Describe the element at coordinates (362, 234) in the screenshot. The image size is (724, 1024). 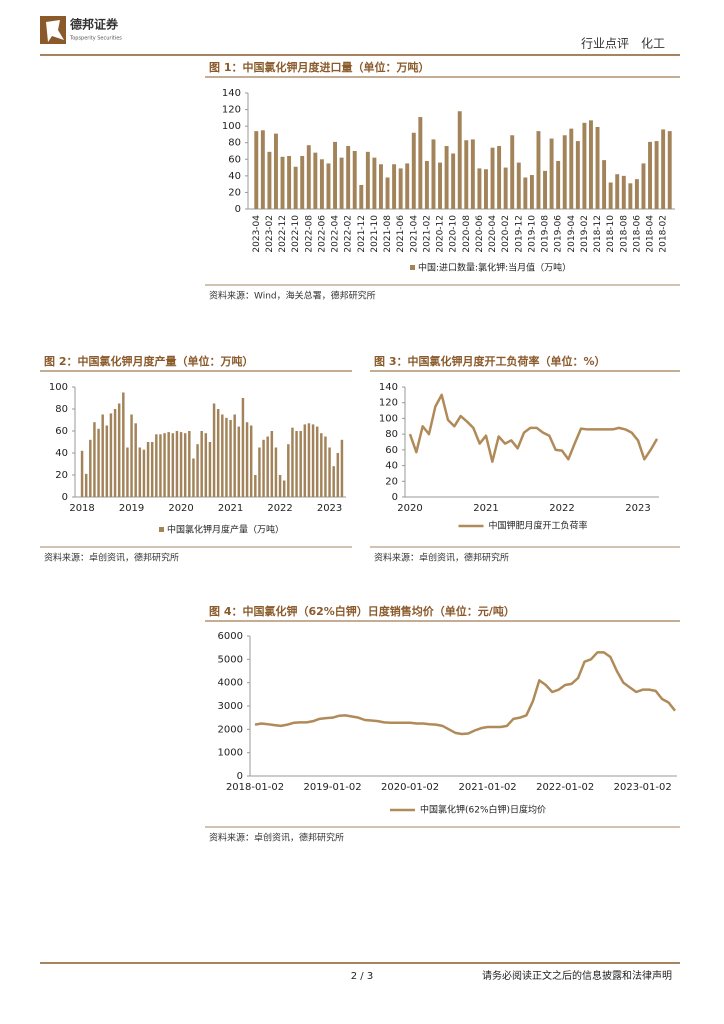
I see `x-tick-label: 2021-12` at that location.